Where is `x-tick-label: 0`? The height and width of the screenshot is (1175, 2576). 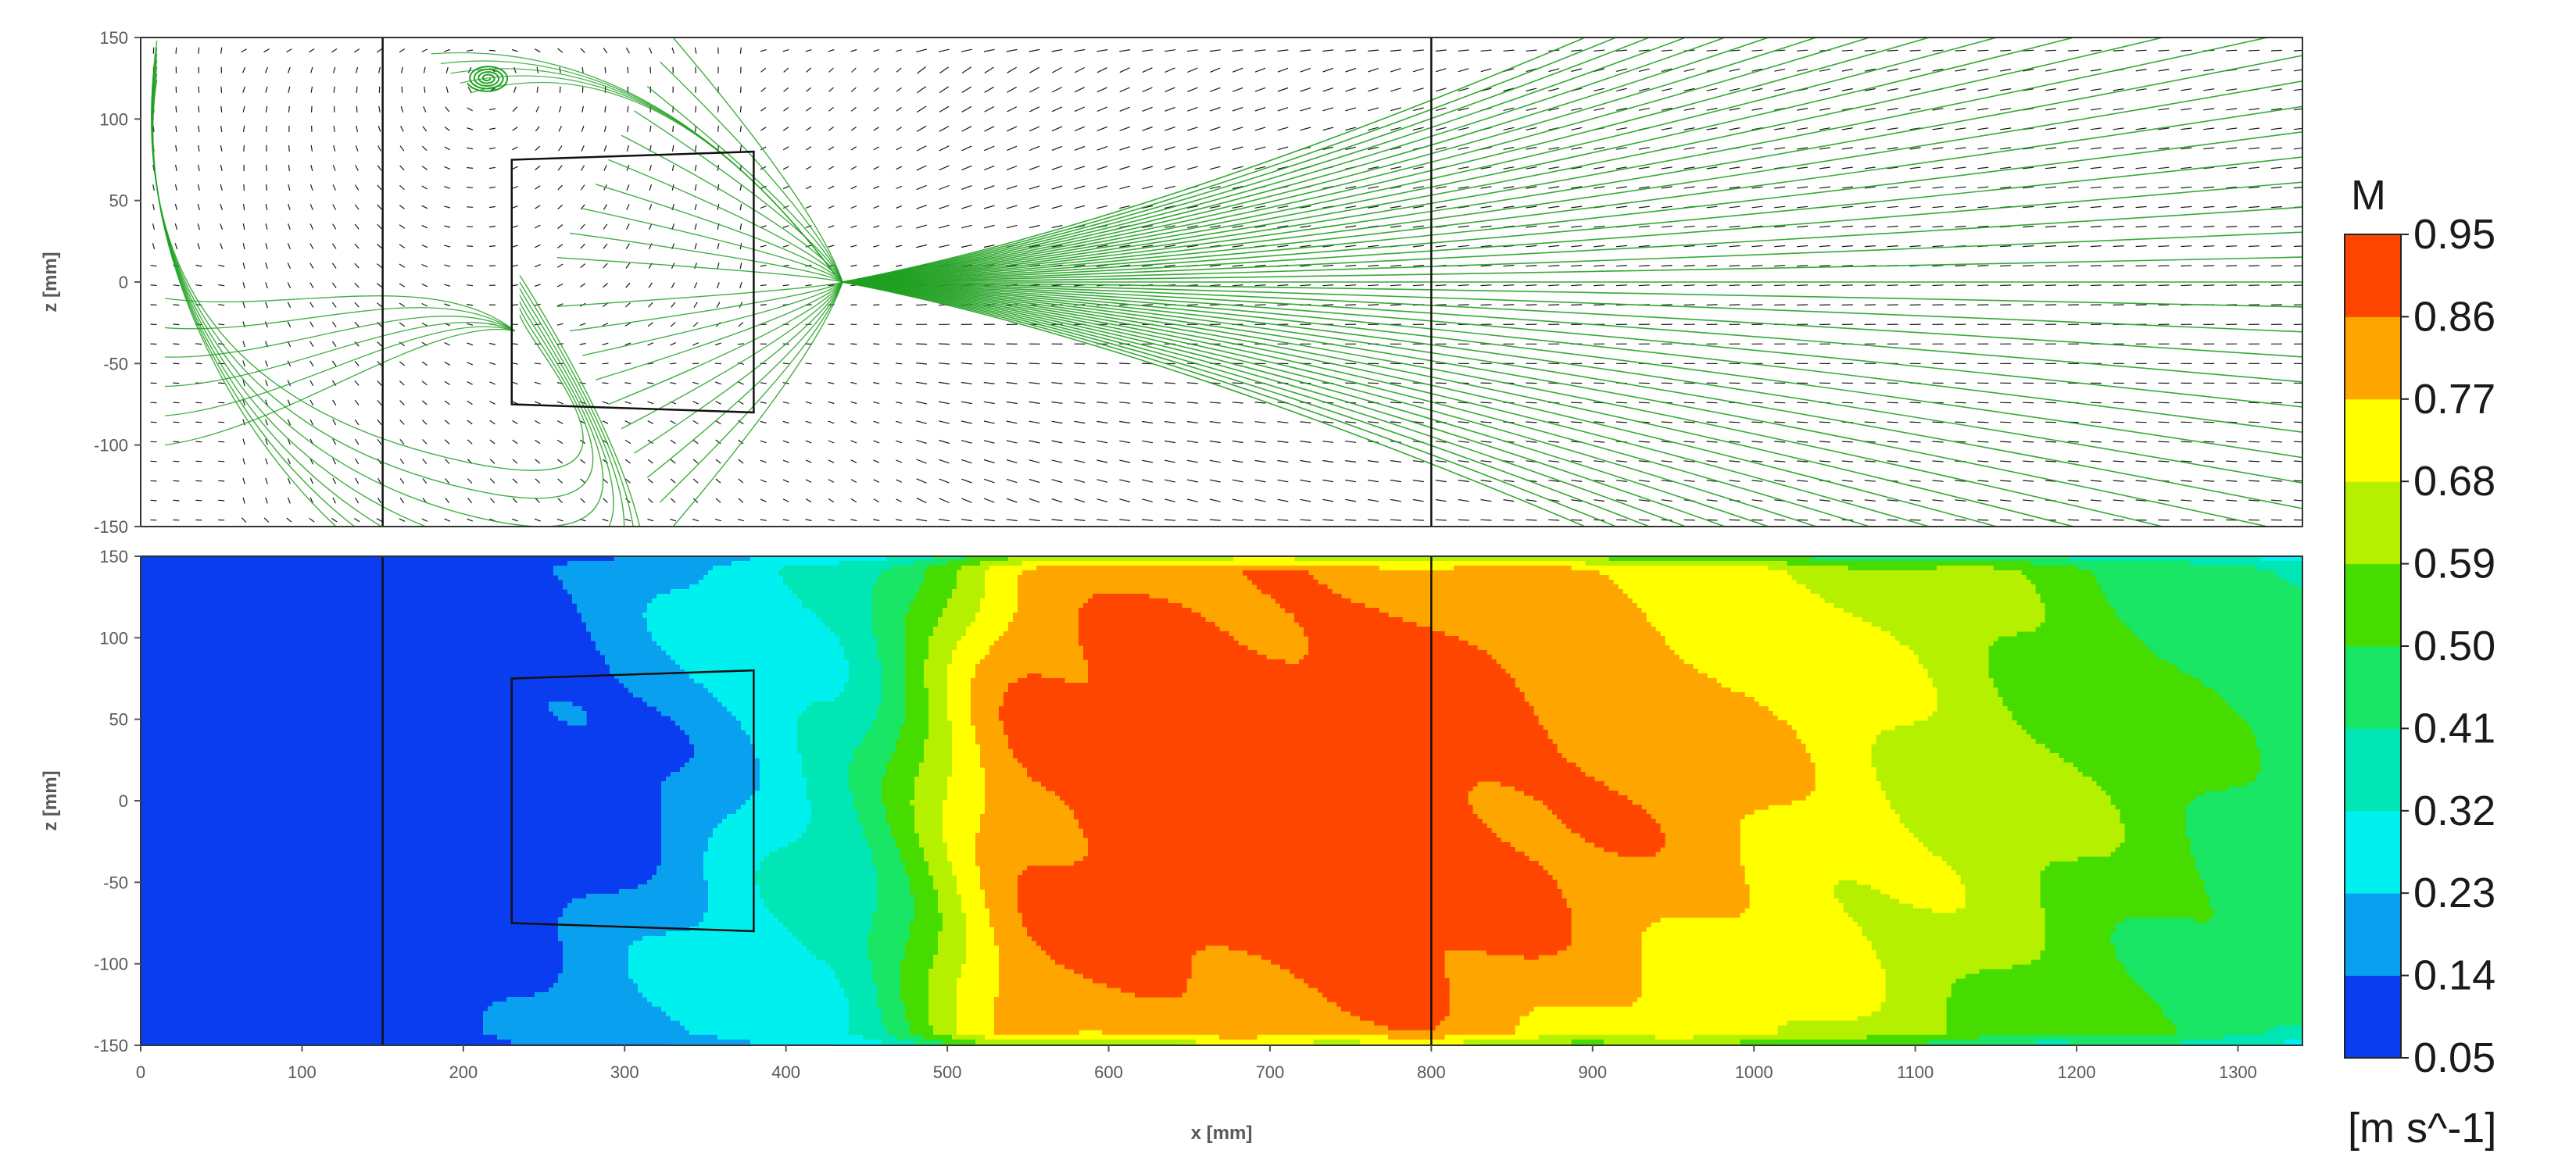 x-tick-label: 0 is located at coordinates (140, 1072).